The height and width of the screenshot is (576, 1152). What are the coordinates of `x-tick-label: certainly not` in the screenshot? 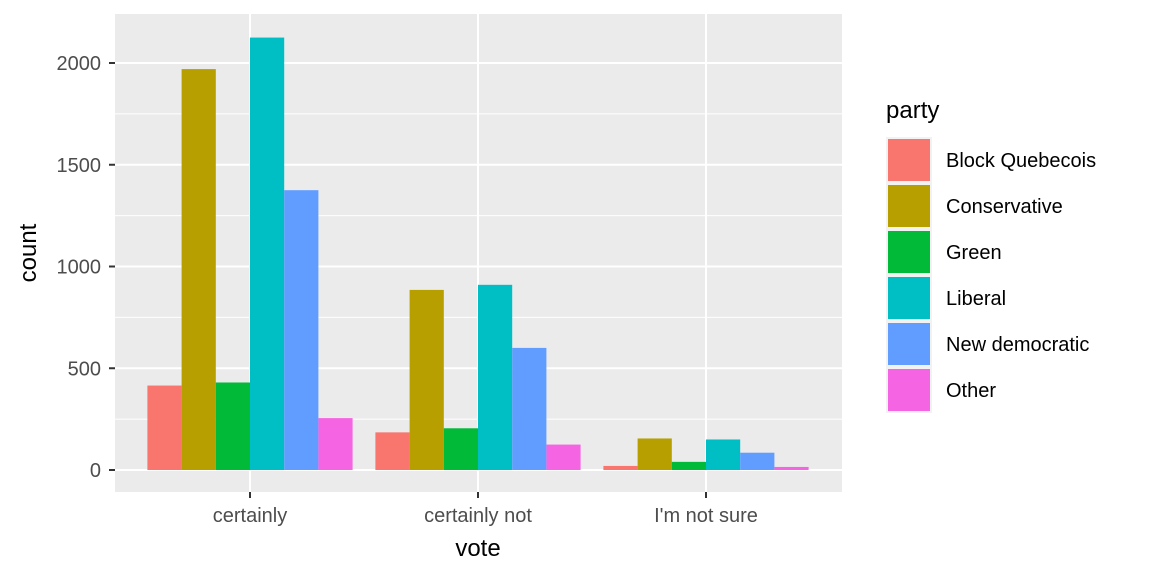 It's located at (478, 516).